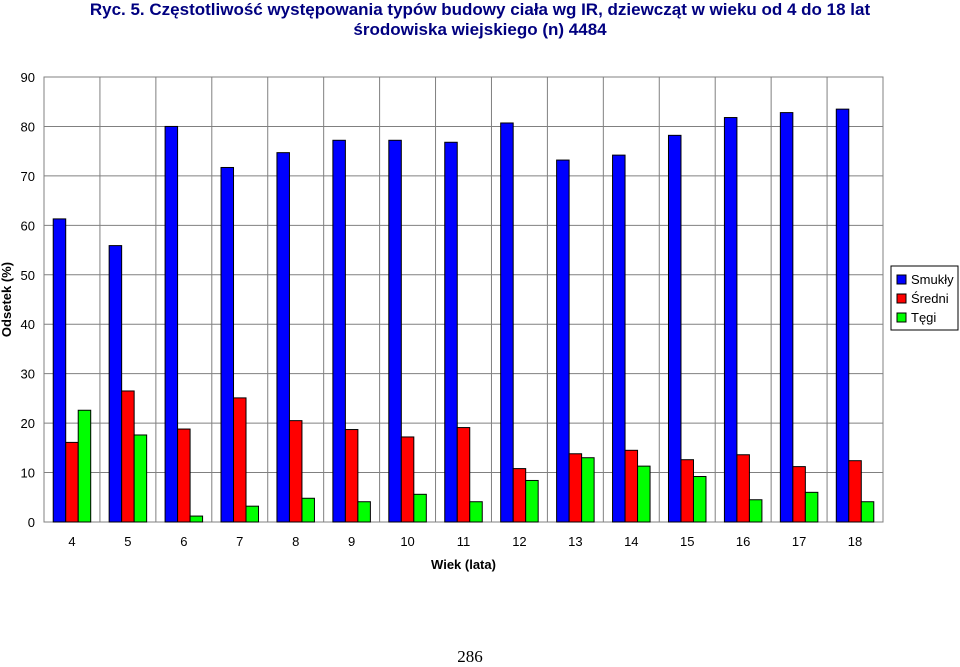  Describe the element at coordinates (196, 519) in the screenshot. I see `bar-Tęgi-6` at that location.